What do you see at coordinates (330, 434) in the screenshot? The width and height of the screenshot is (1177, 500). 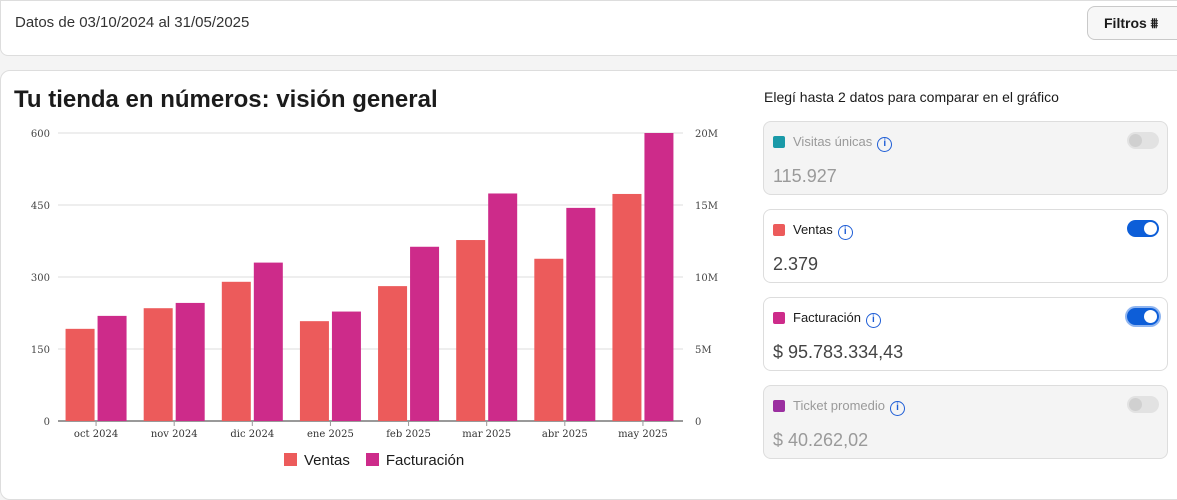 I see `x-tick-label: ene 2025` at bounding box center [330, 434].